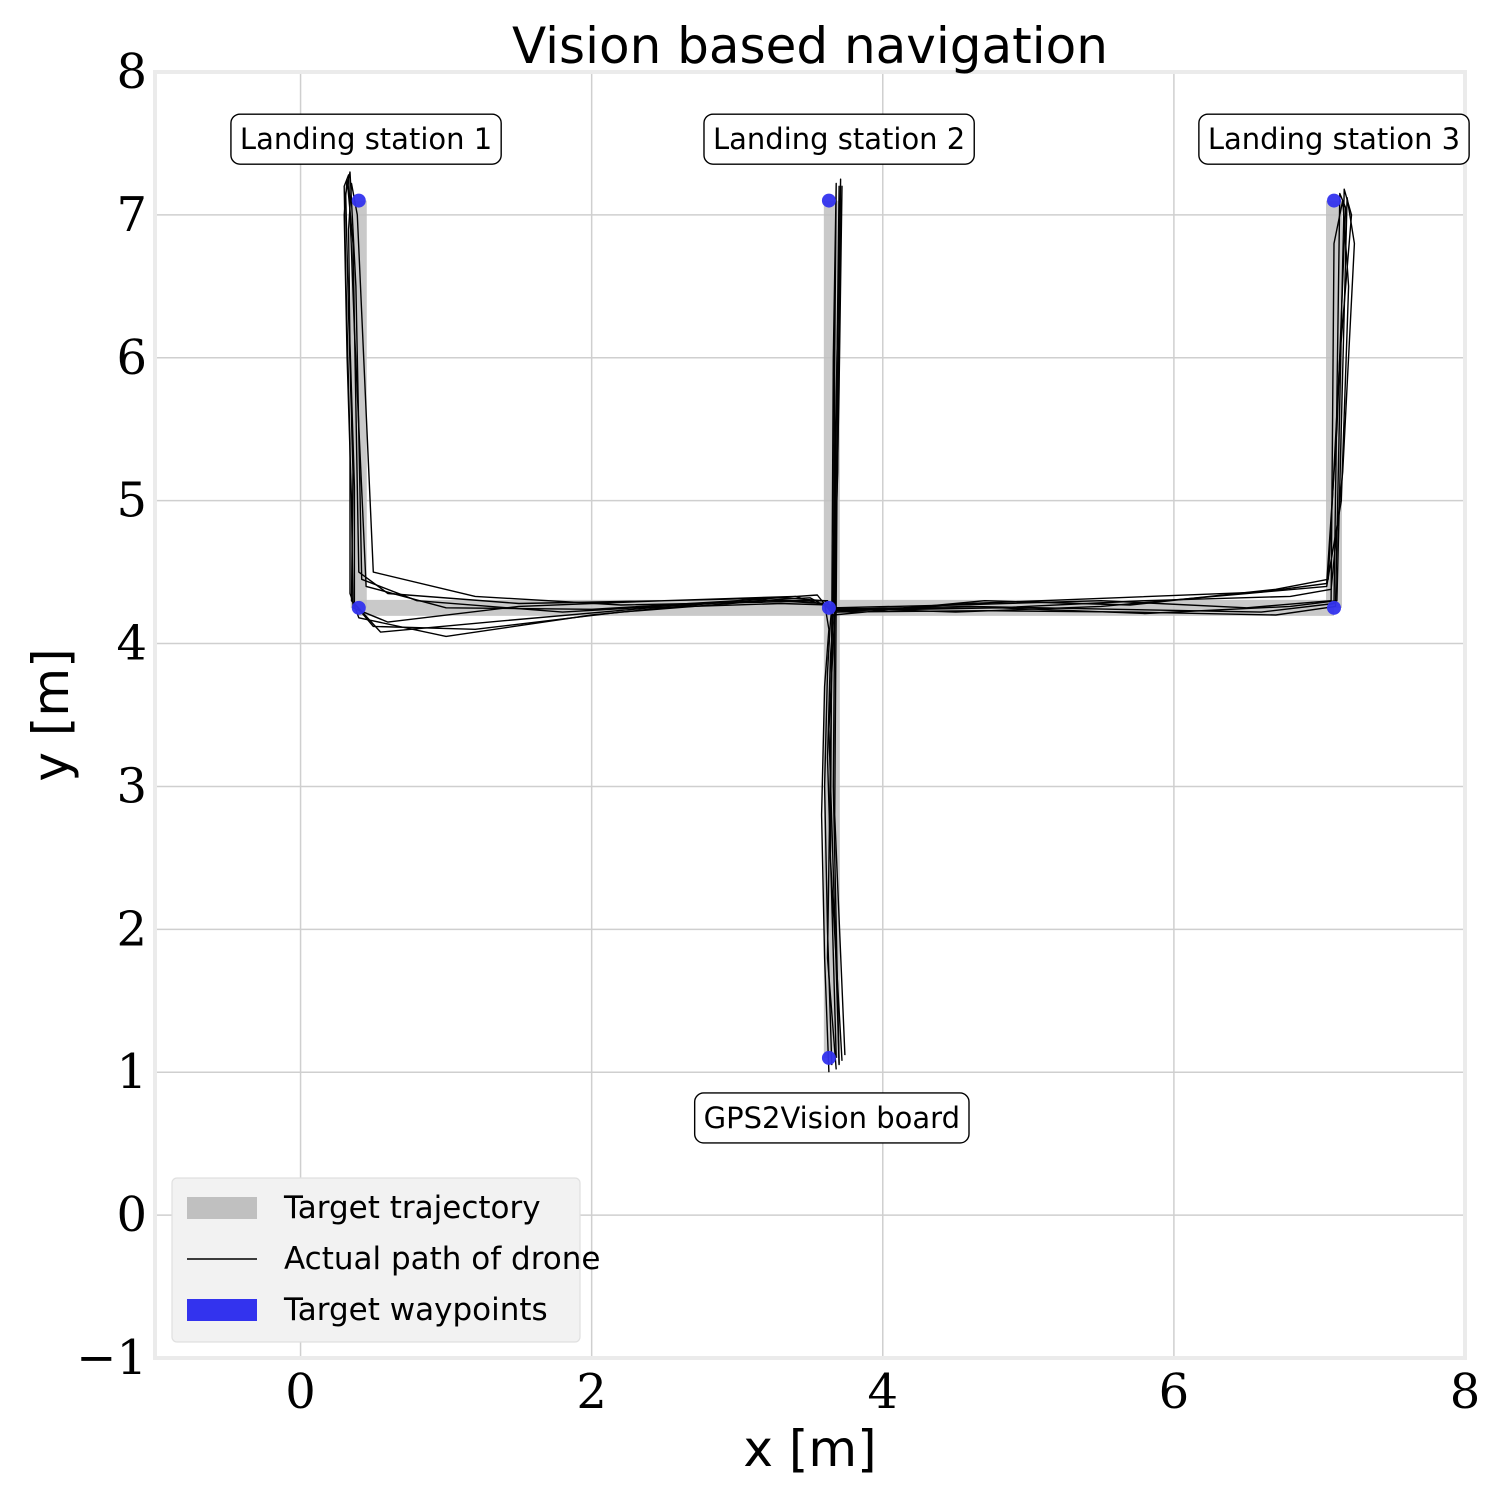 The width and height of the screenshot is (1500, 1500). Describe the element at coordinates (131, 72) in the screenshot. I see `y-tick-label: 8` at that location.